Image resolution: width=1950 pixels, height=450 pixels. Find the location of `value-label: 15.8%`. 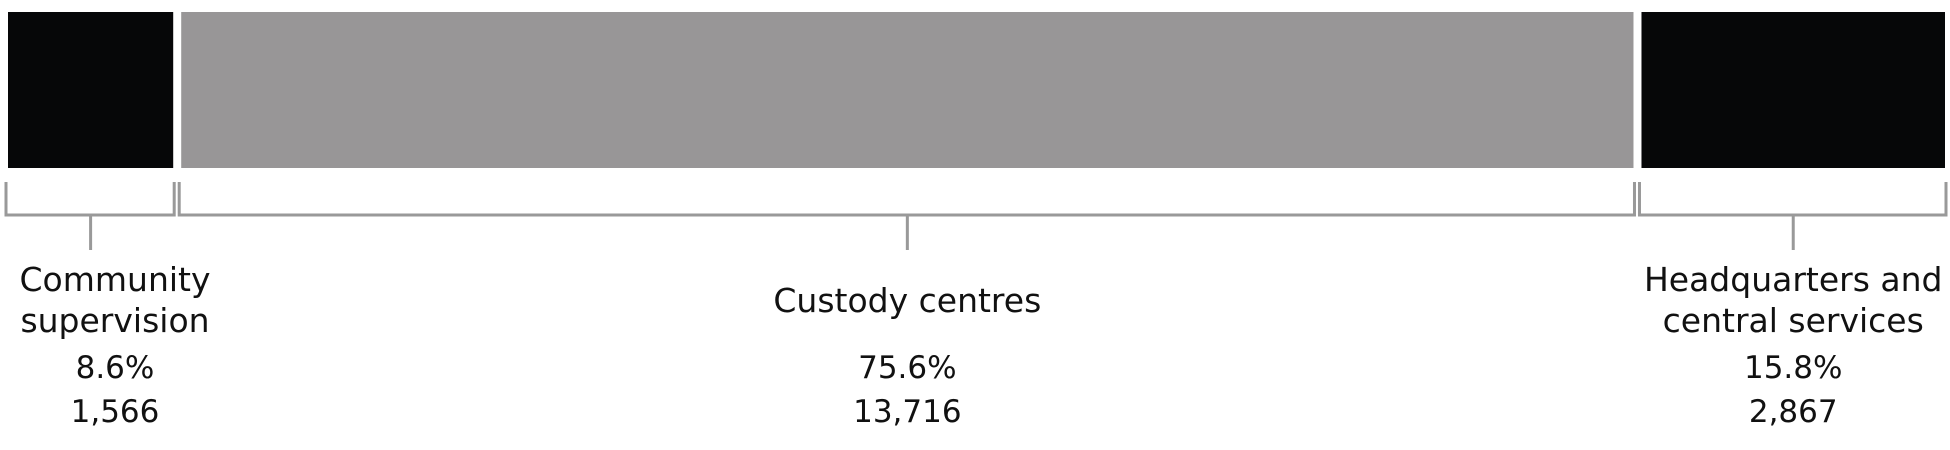

value-label: 15.8% is located at coordinates (1793, 368).